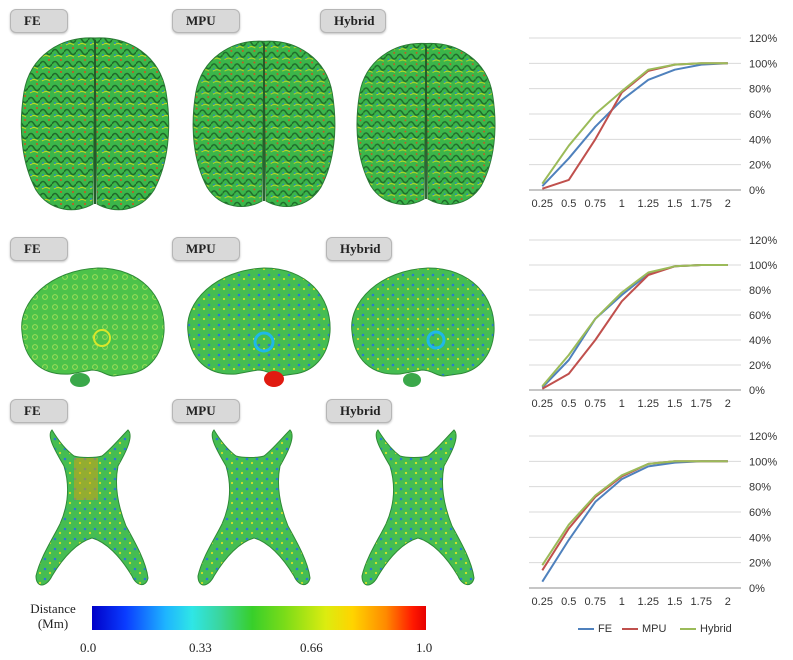 The width and height of the screenshot is (793, 660). Describe the element at coordinates (760, 341) in the screenshot. I see `chart-skull-ytick-label: 40%` at that location.